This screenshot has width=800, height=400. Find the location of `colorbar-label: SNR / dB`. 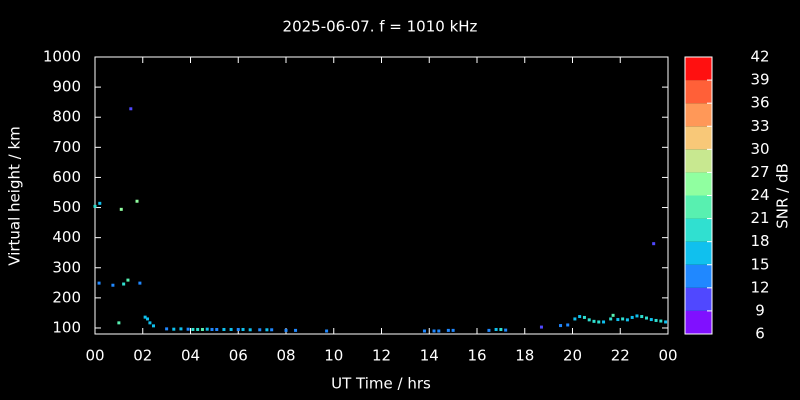

colorbar-label: SNR / dB is located at coordinates (783, 196).